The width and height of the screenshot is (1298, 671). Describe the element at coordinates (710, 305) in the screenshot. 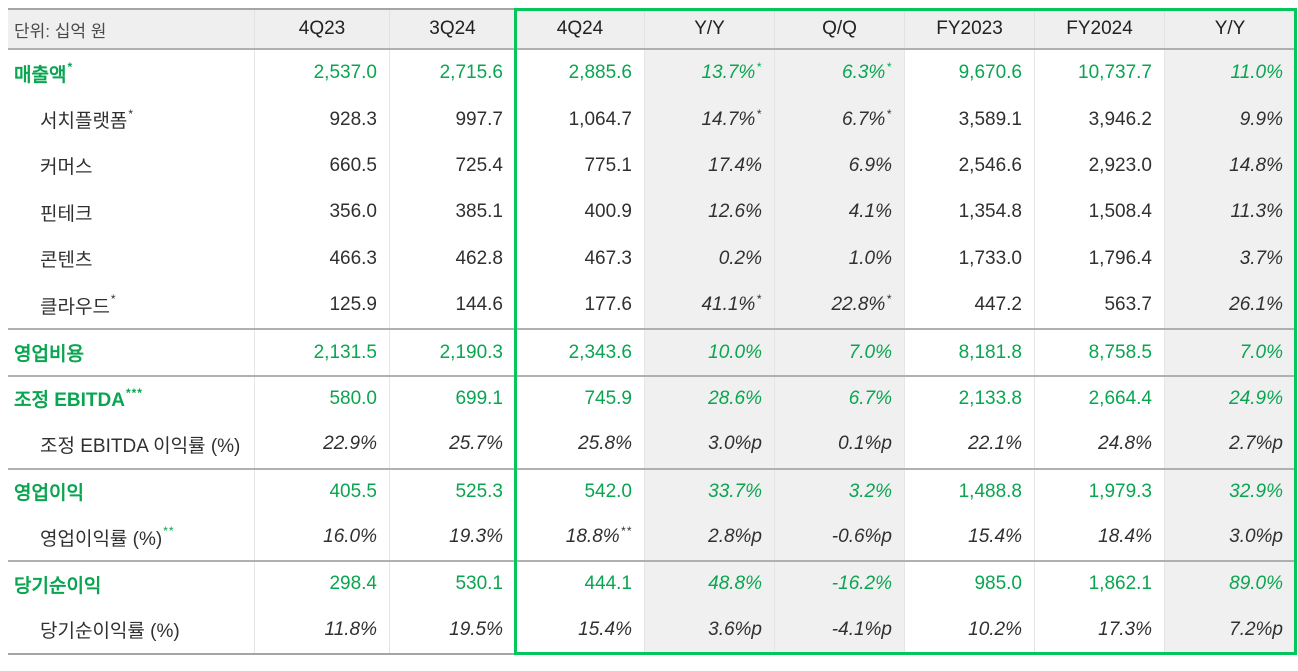

I see `value-cell: 41.1% *` at that location.